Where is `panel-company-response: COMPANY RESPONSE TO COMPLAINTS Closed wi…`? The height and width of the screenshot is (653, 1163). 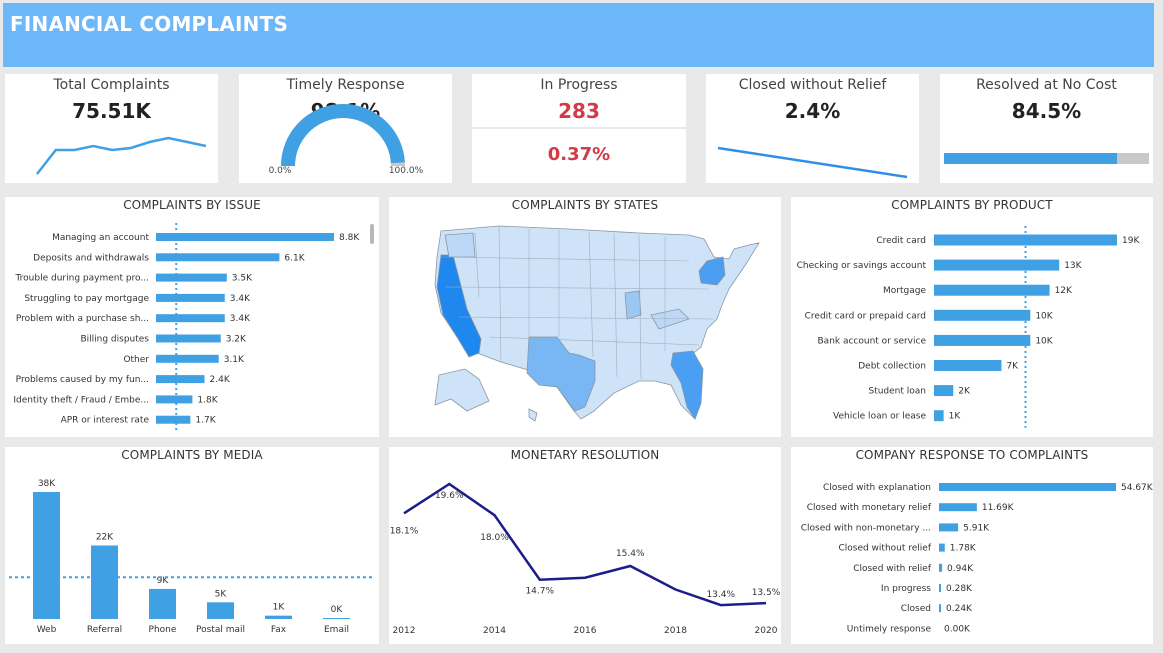 panel-company-response: COMPANY RESPONSE TO COMPLAINTS Closed wi… is located at coordinates (972, 545).